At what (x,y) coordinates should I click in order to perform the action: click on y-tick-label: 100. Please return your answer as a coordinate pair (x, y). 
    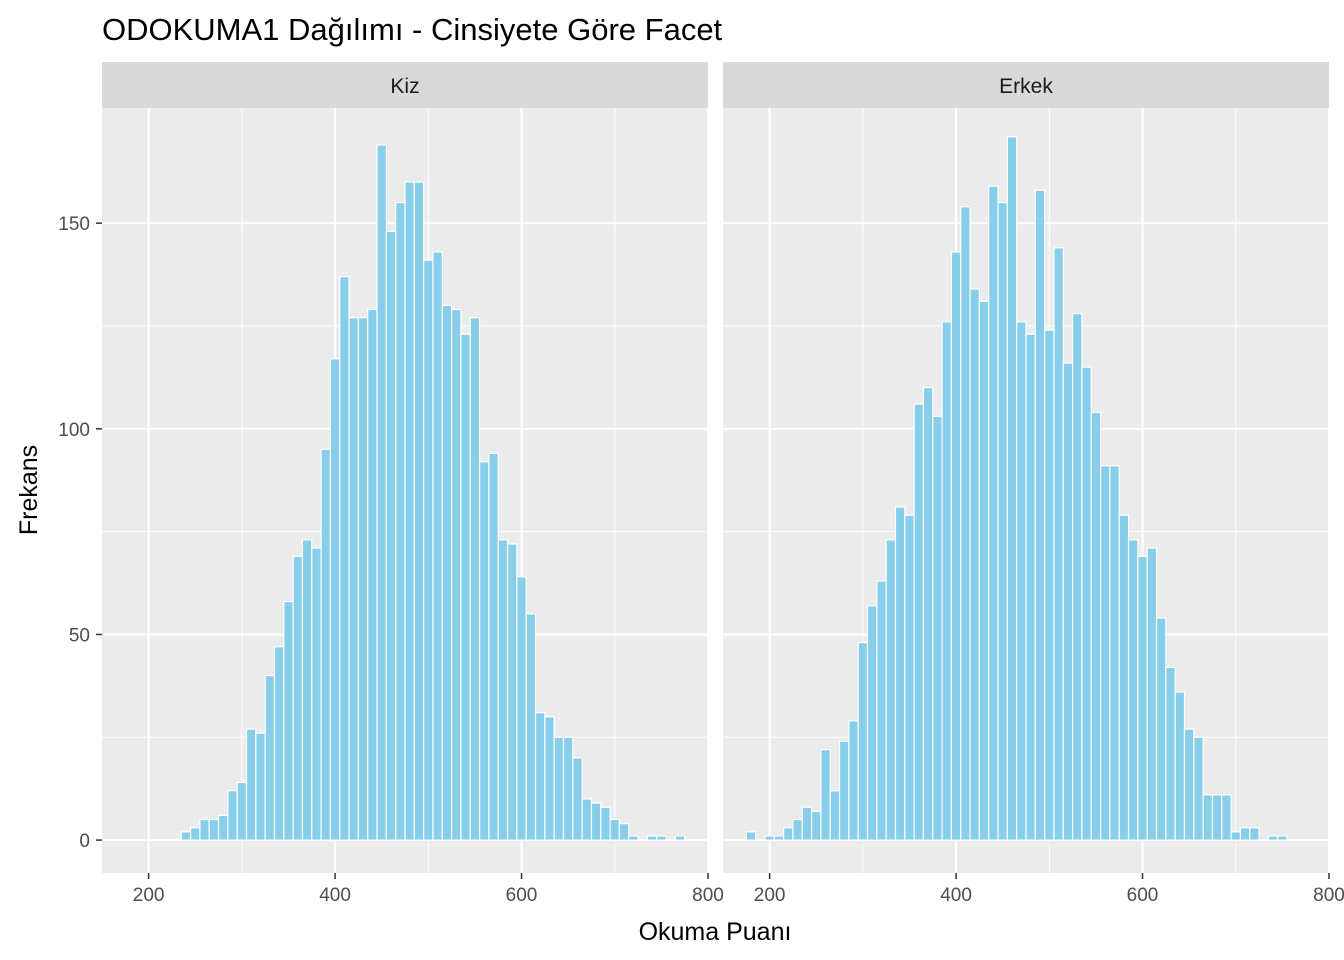
    Looking at the image, I should click on (74, 430).